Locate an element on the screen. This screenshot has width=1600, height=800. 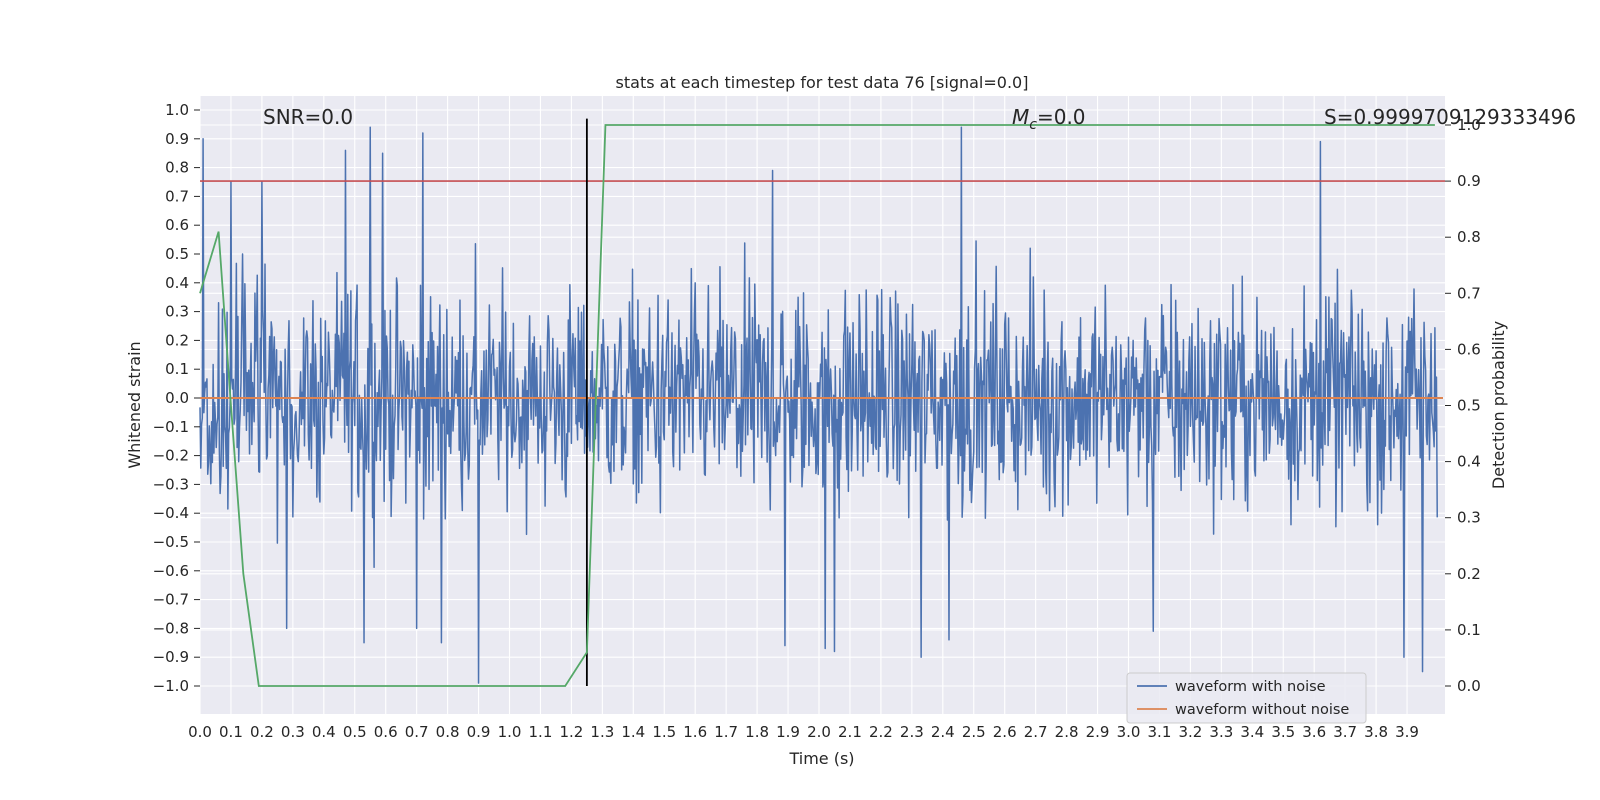
y-right-tick-label: 0.4 is located at coordinates (1469, 462).